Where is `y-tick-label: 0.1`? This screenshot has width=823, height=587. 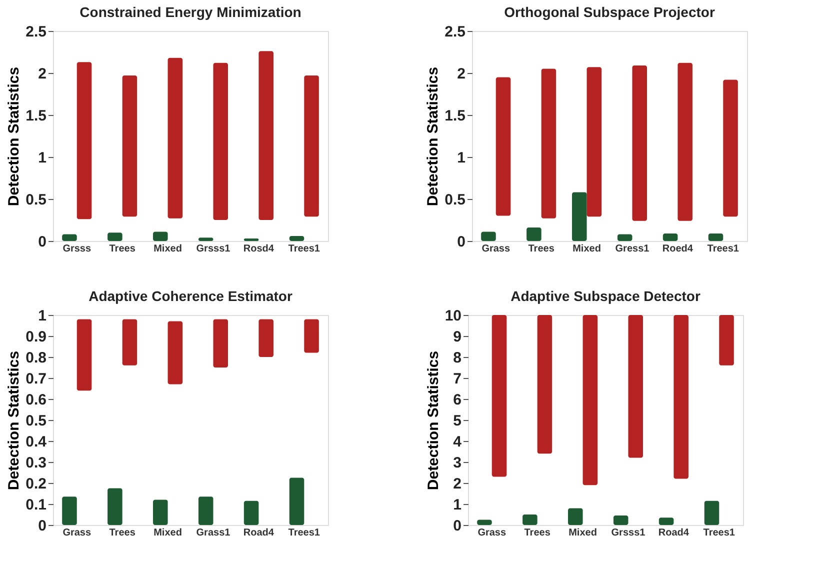
y-tick-label: 0.1 is located at coordinates (36, 505).